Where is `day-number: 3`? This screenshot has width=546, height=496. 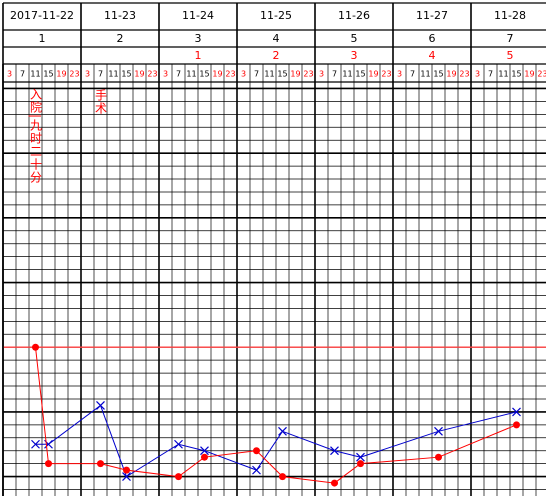
day-number: 3 is located at coordinates (198, 38).